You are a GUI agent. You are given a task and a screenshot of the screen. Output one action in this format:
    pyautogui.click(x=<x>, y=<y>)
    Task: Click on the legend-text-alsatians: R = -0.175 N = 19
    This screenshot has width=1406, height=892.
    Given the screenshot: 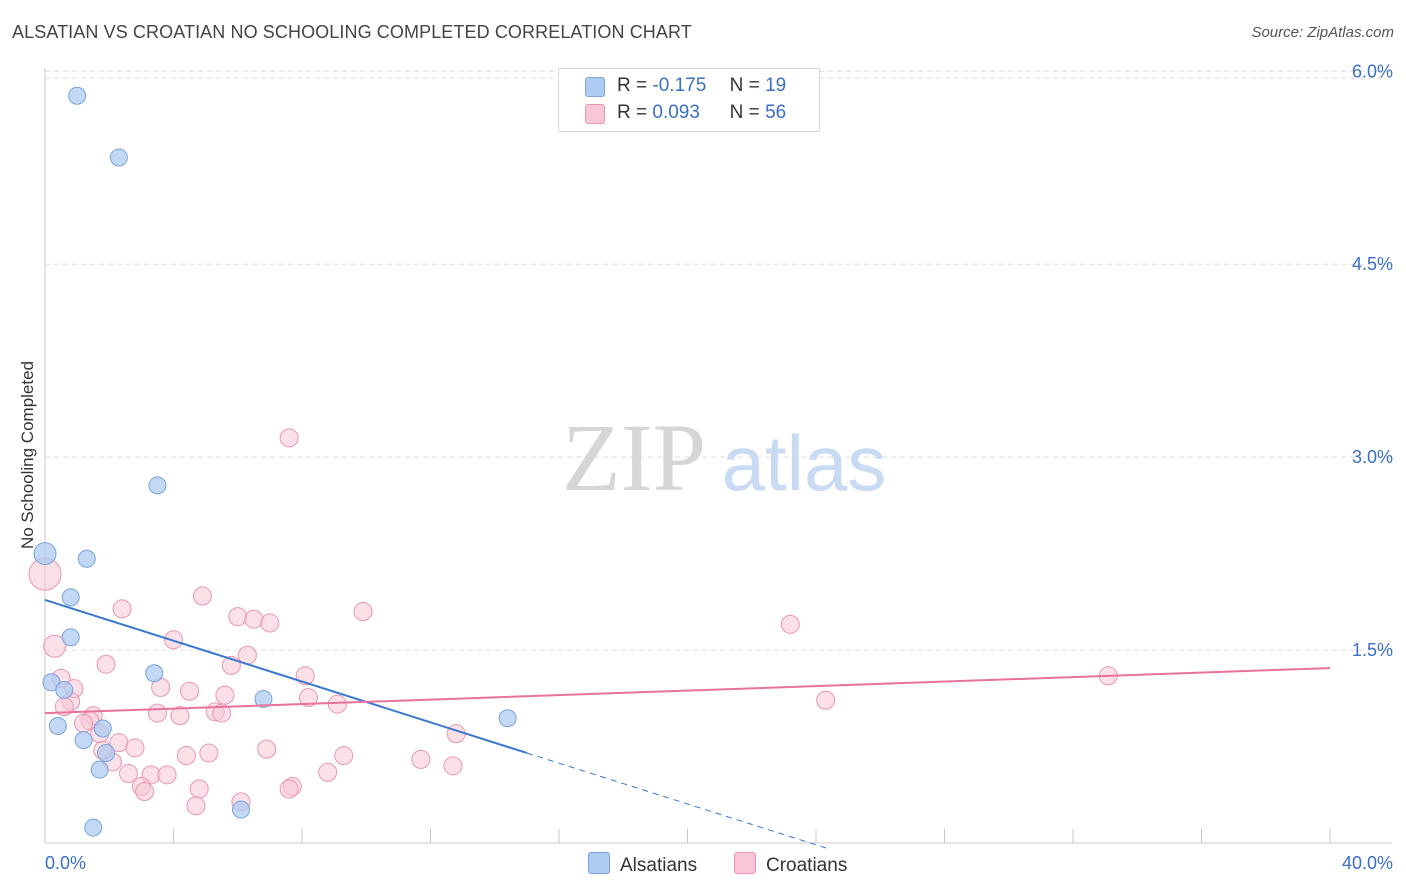 What is the action you would take?
    pyautogui.click(x=701, y=86)
    